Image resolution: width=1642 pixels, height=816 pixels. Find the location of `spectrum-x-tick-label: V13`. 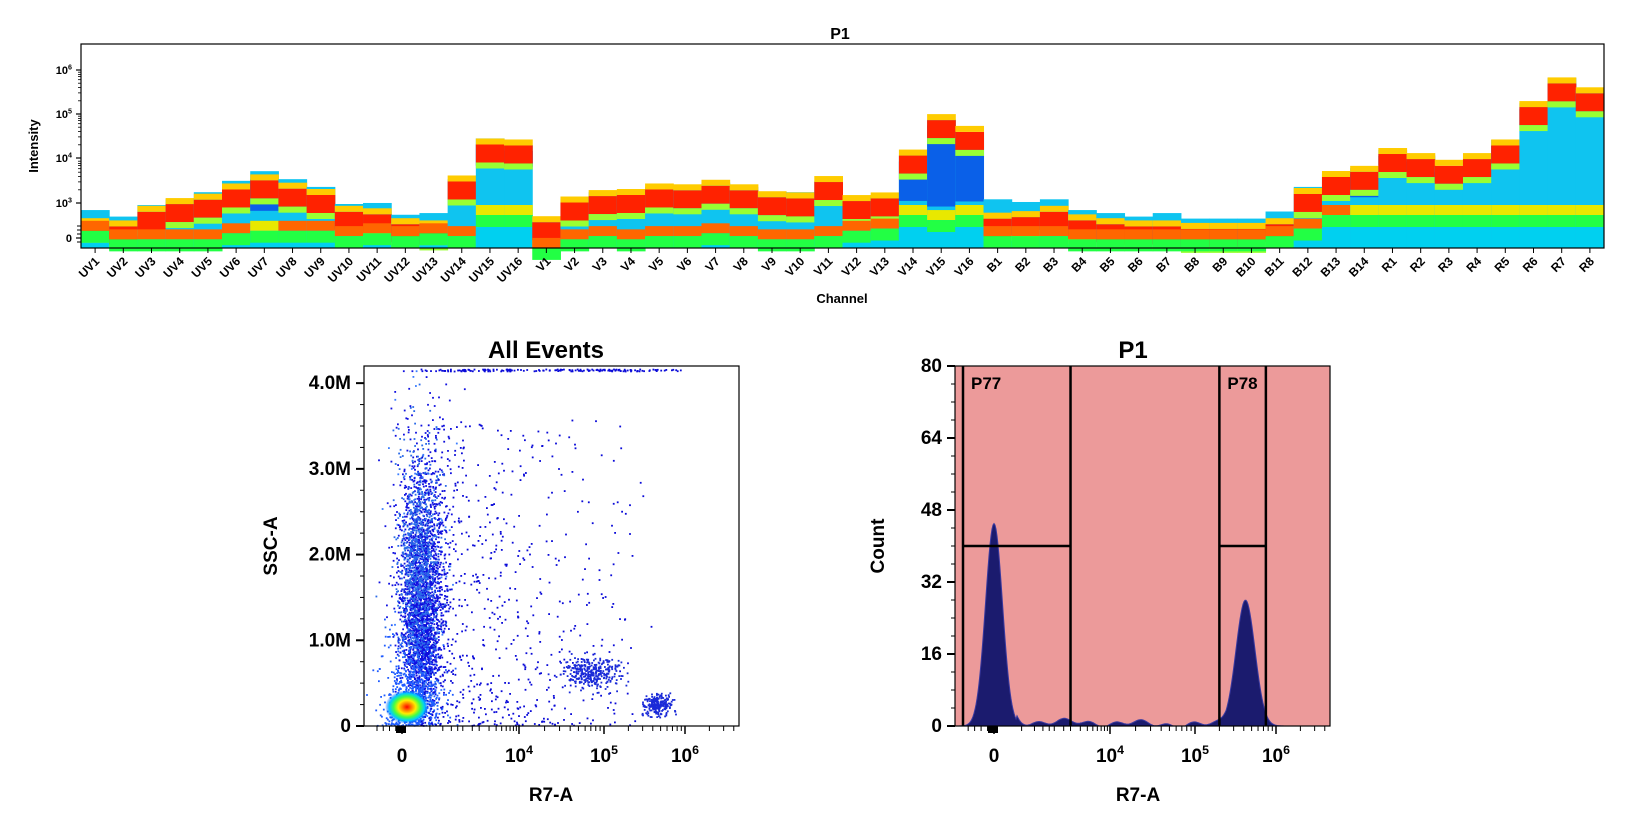

spectrum-x-tick-label: V13 is located at coordinates (879, 266).